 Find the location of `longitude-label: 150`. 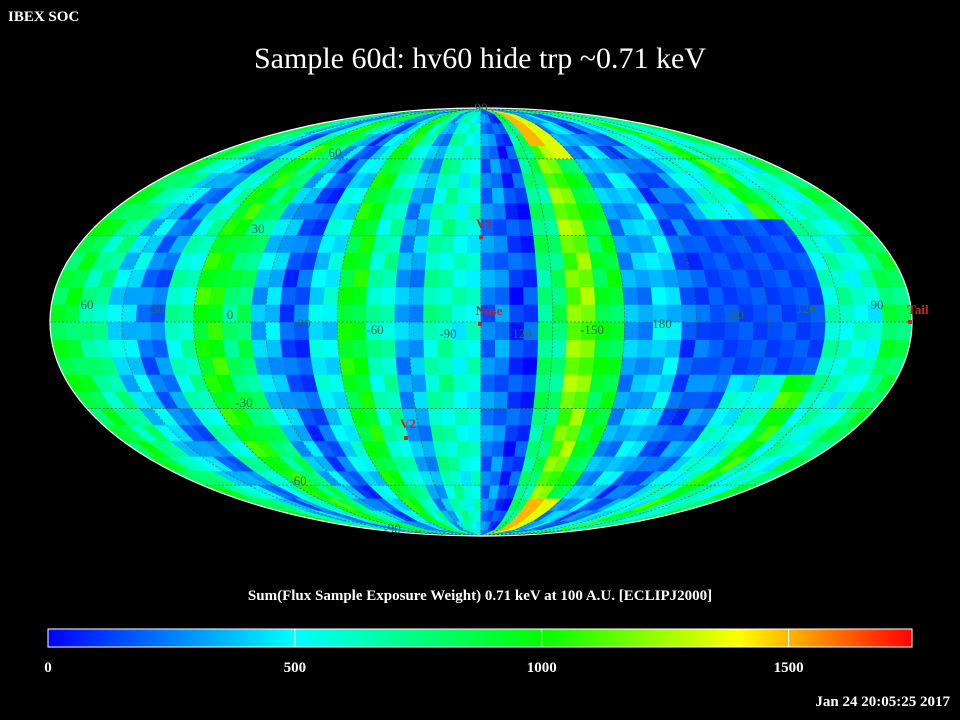

longitude-label: 150 is located at coordinates (734, 314).